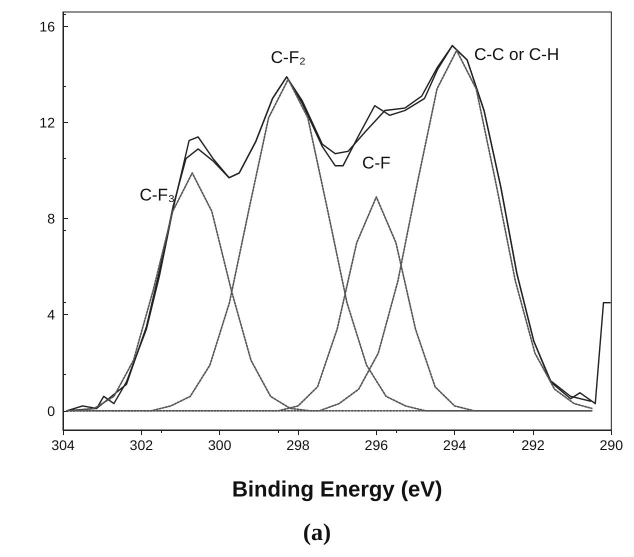 This screenshot has width=634, height=557. Describe the element at coordinates (63, 445) in the screenshot. I see `x-tick-label: 304` at that location.